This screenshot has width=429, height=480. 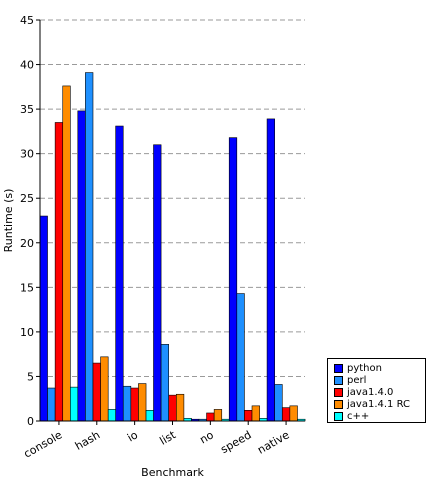 I want to click on y-tick-label: 35, so click(x=27, y=109).